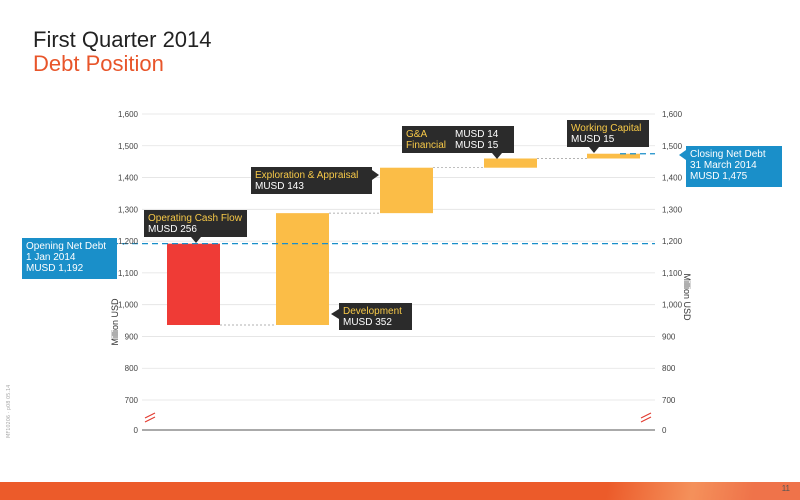 This screenshot has width=800, height=500. Describe the element at coordinates (279, 186) in the screenshot. I see `step-value: MUSD 143` at that location.